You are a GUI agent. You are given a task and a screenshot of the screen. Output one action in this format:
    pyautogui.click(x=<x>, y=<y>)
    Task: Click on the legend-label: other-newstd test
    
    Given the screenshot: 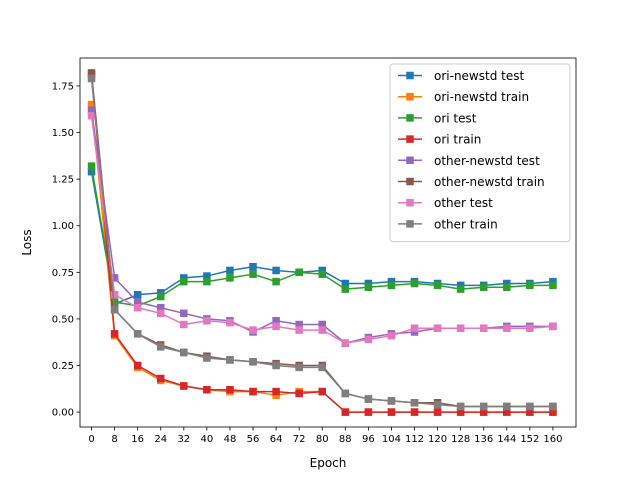 What is the action you would take?
    pyautogui.click(x=487, y=161)
    